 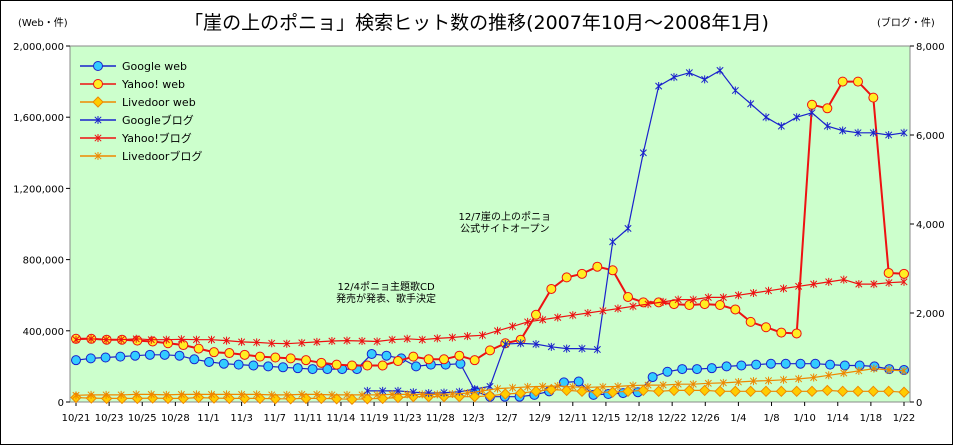 What do you see at coordinates (158, 120) in the screenshot?
I see `legend-label: Googleブログ` at bounding box center [158, 120].